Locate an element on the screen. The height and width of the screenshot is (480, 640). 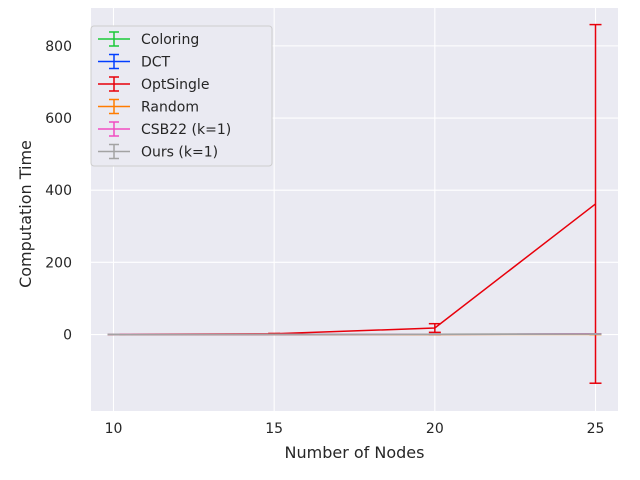
series-ours-k-1- is located at coordinates (354, 334).